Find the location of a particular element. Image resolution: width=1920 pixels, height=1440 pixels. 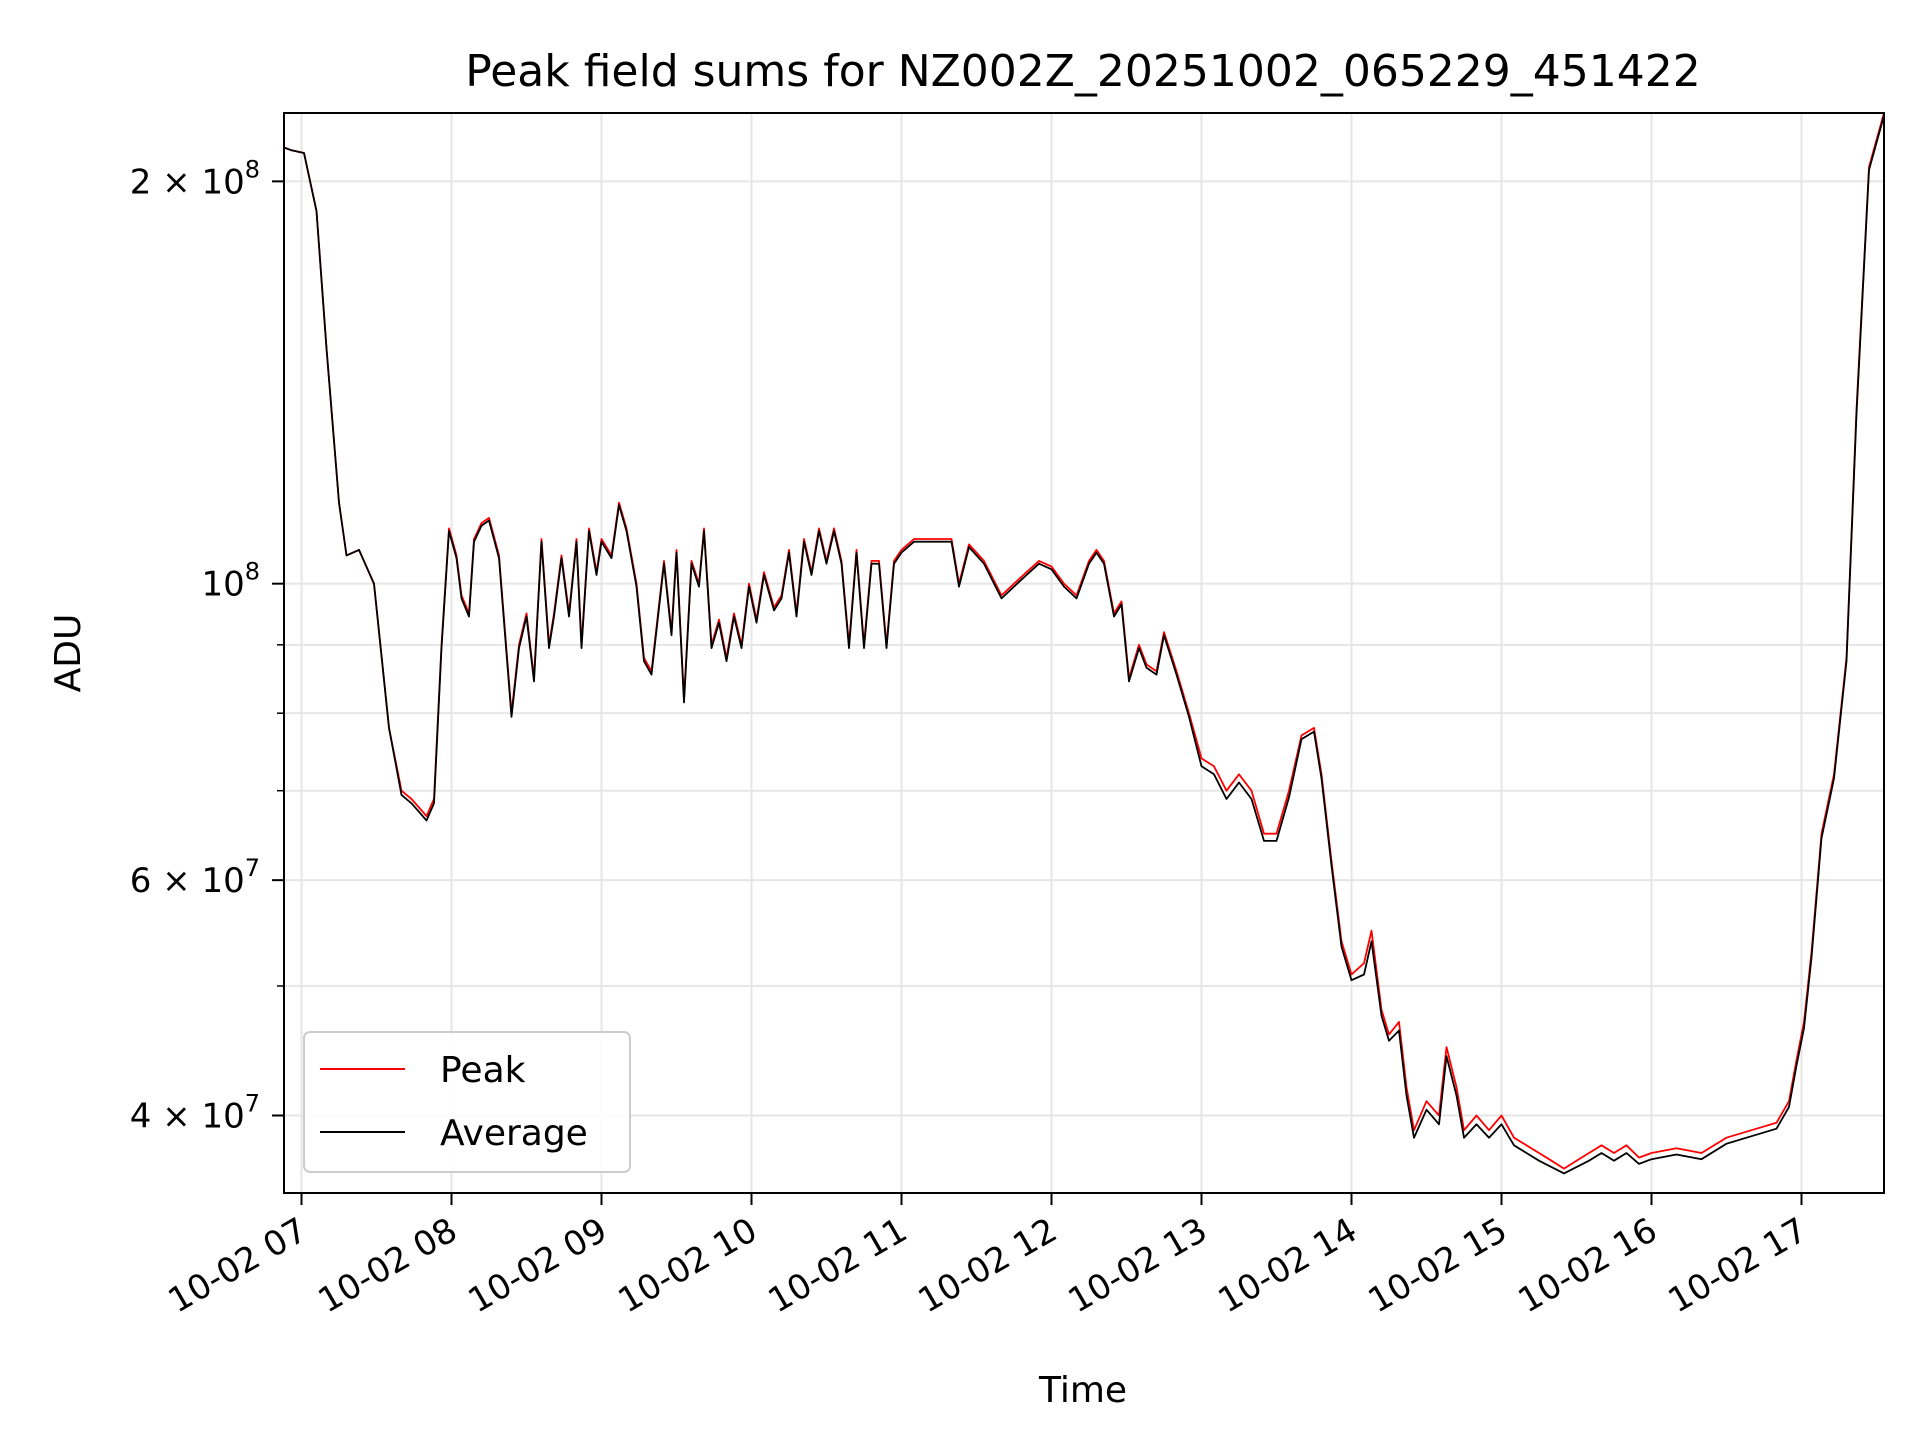

y-tick-label: 6 × 107 is located at coordinates (195, 877).